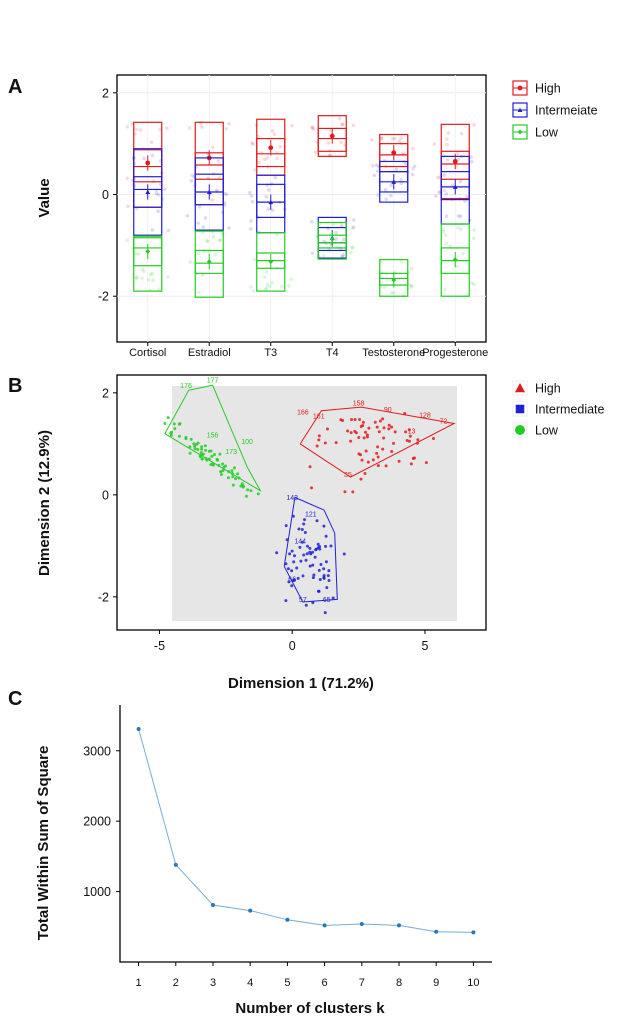 Image resolution: width=621 pixels, height=1029 pixels. Describe the element at coordinates (520, 388) in the screenshot. I see `panel-b-legend-marker` at that location.